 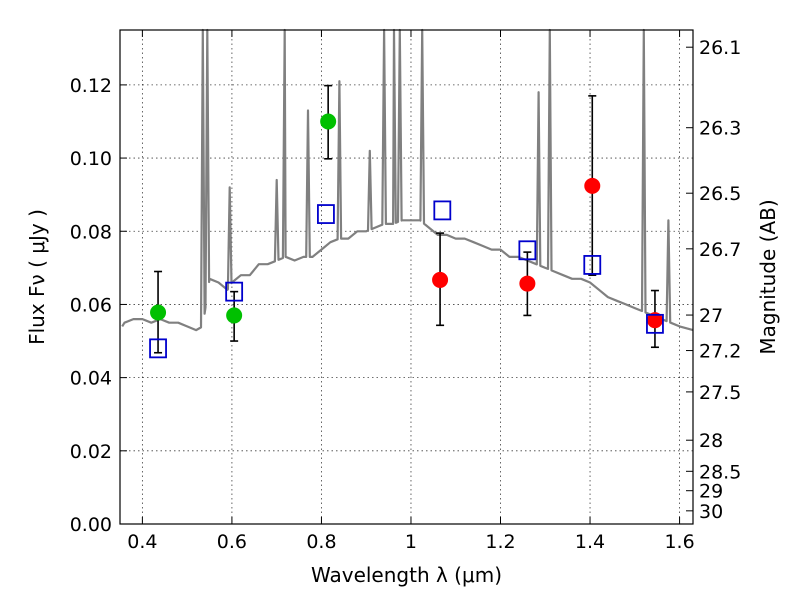 What do you see at coordinates (142, 542) in the screenshot?
I see `x-tick-label: 0.4` at bounding box center [142, 542].